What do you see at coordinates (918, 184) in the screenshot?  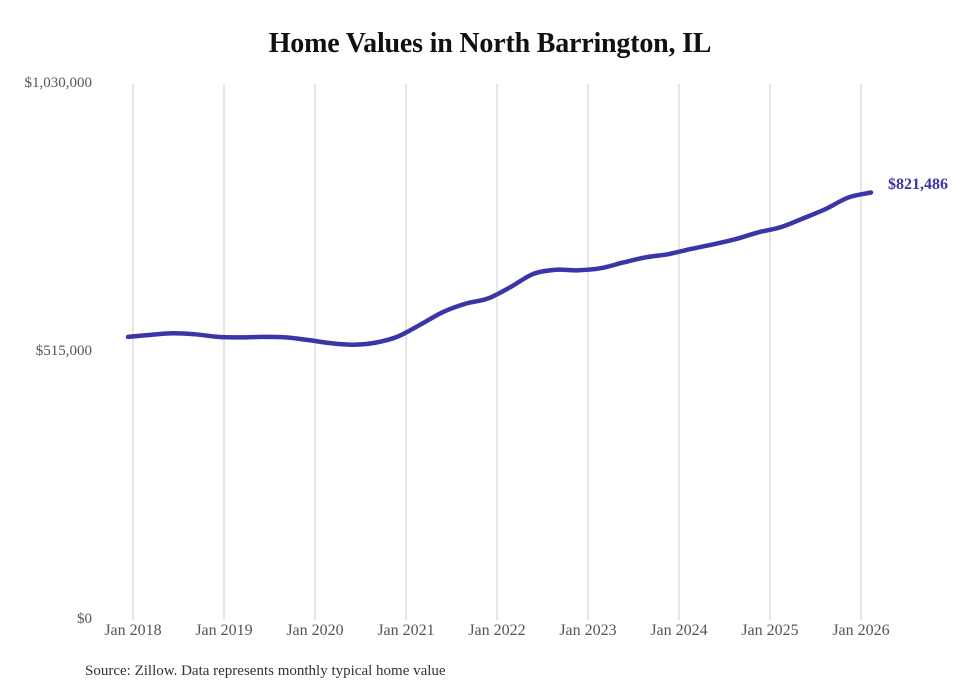 I see `series-end-value-label: $821,486` at bounding box center [918, 184].